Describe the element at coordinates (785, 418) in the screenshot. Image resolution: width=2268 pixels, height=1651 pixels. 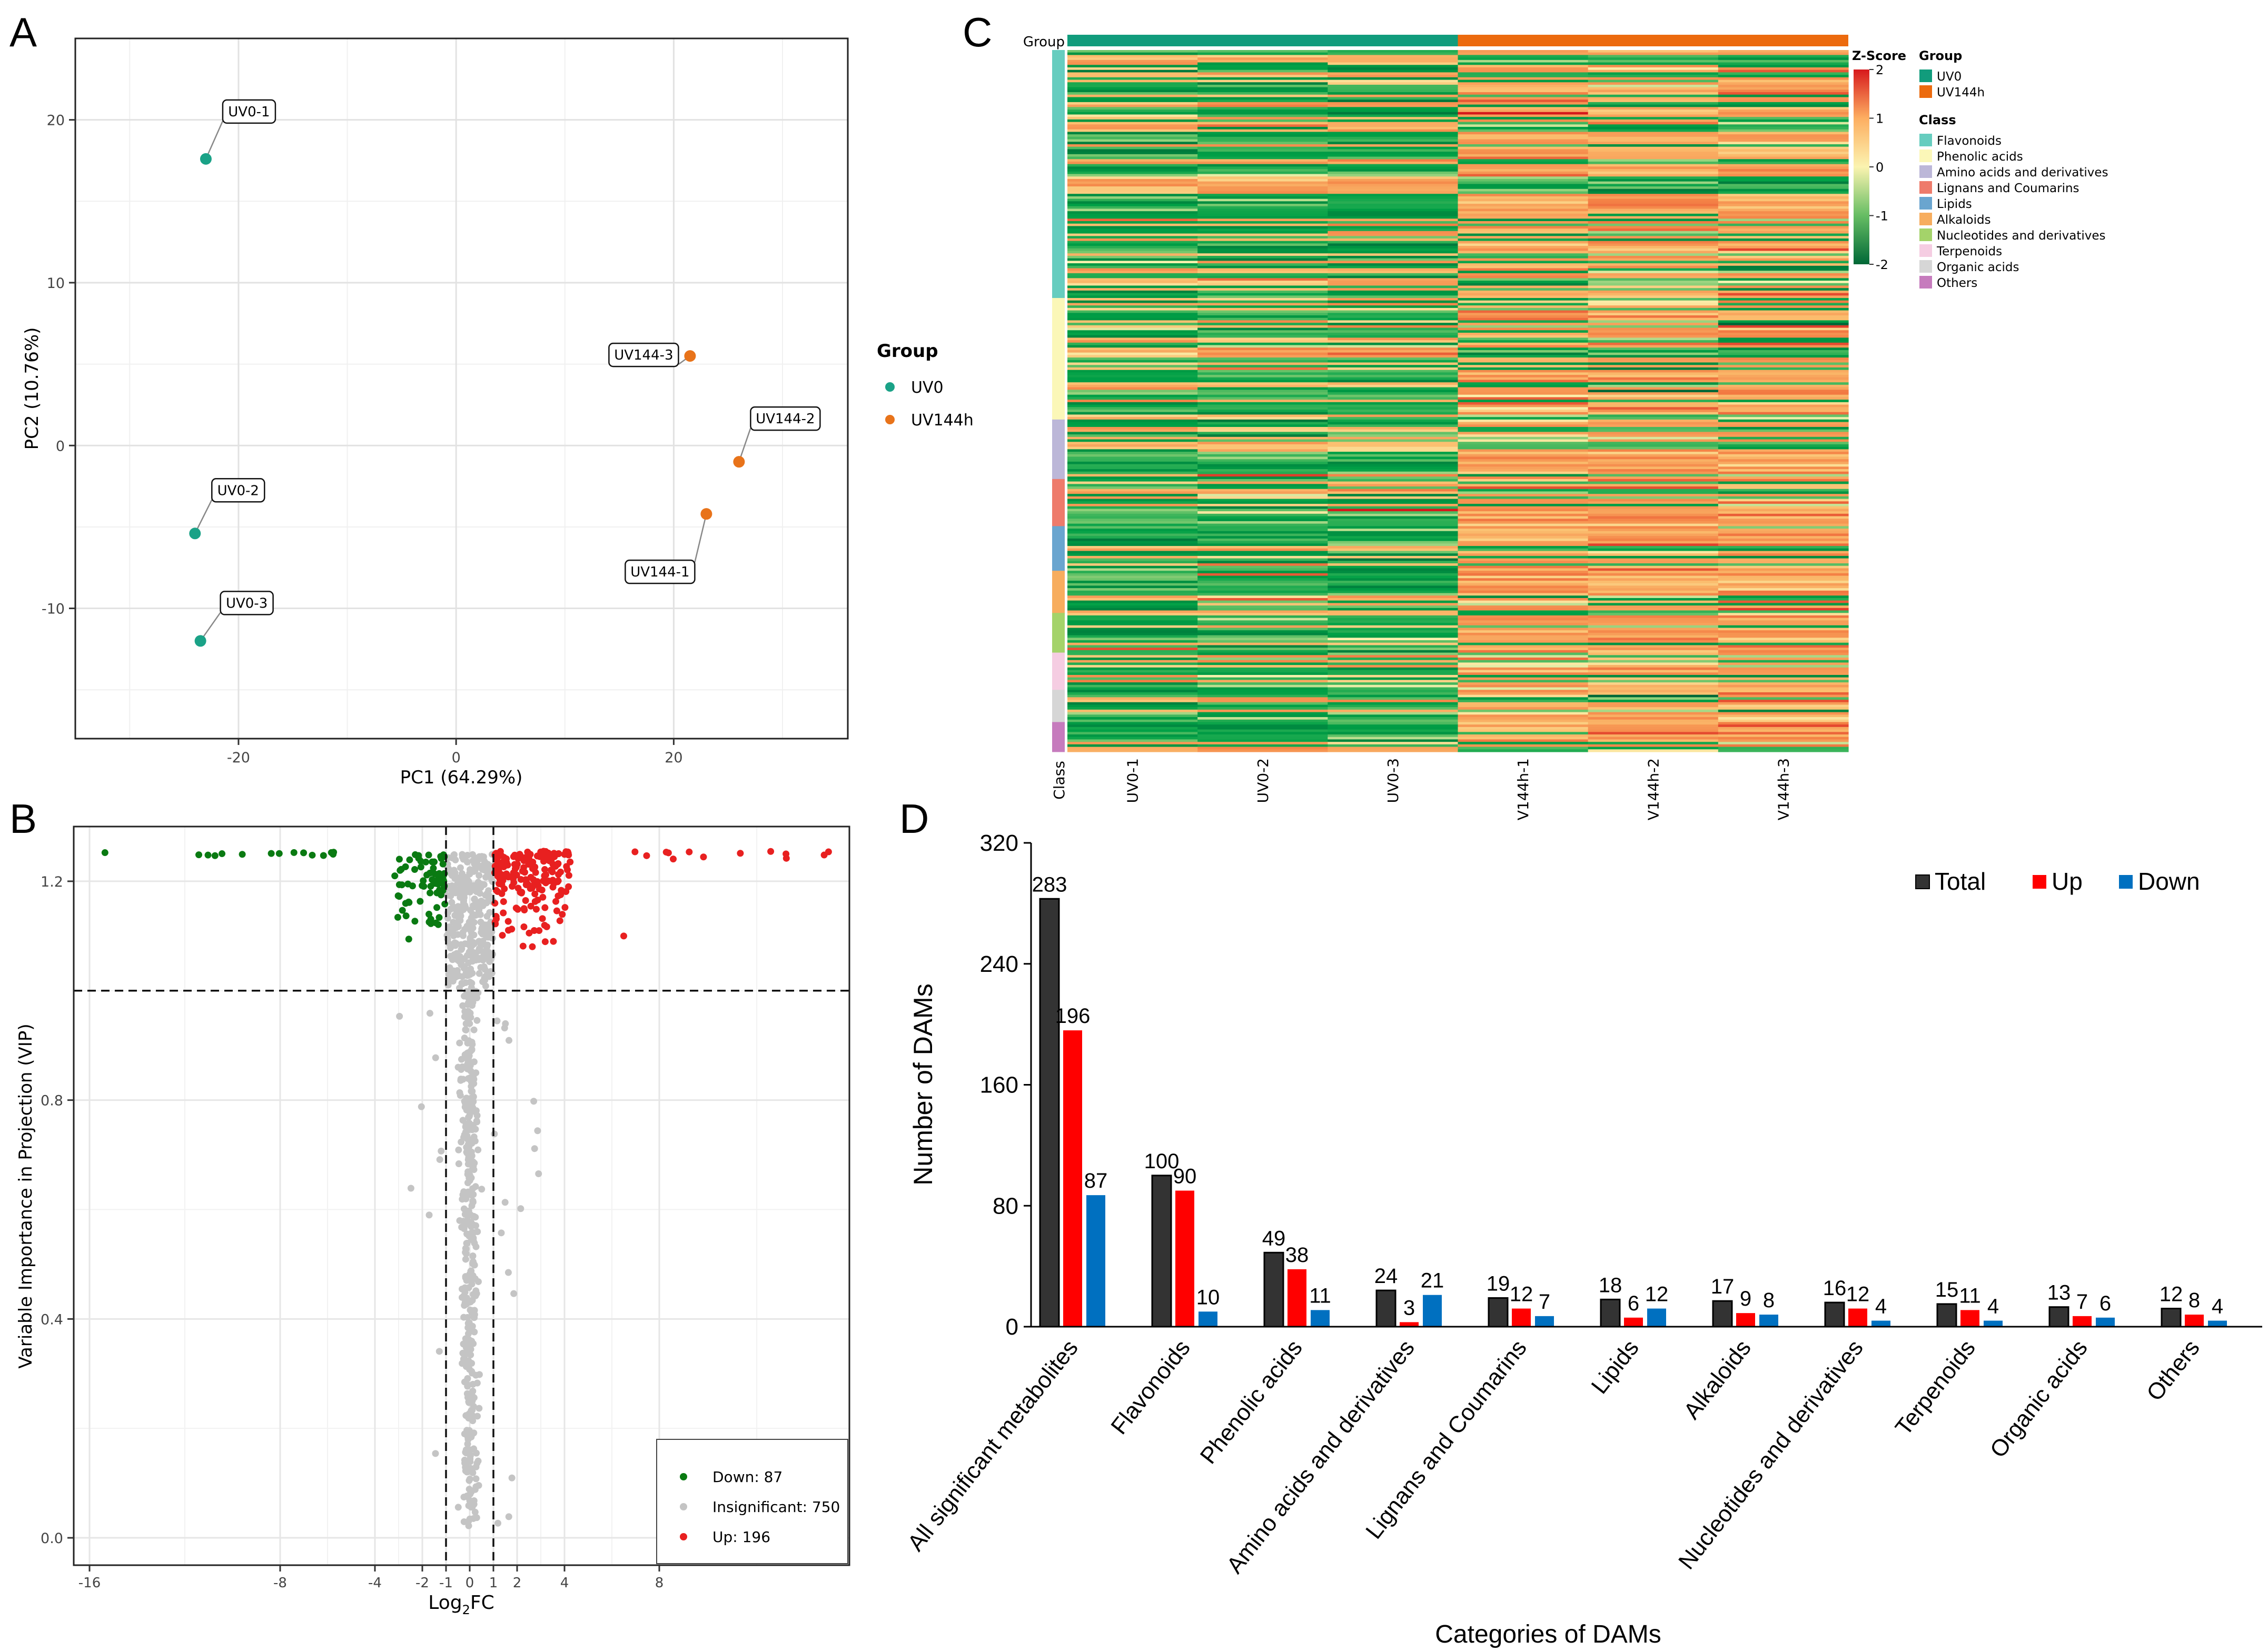
I see `pca-label-box` at that location.